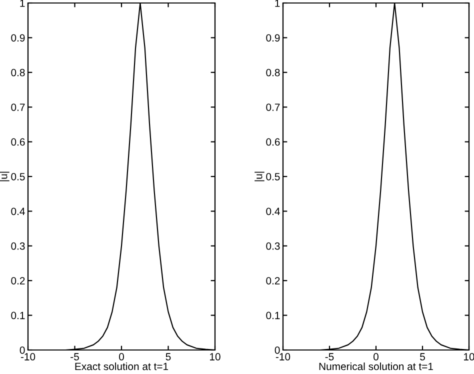 The height and width of the screenshot is (374, 474). I want to click on x-axis-title: Exact solution at t=1, so click(121, 366).